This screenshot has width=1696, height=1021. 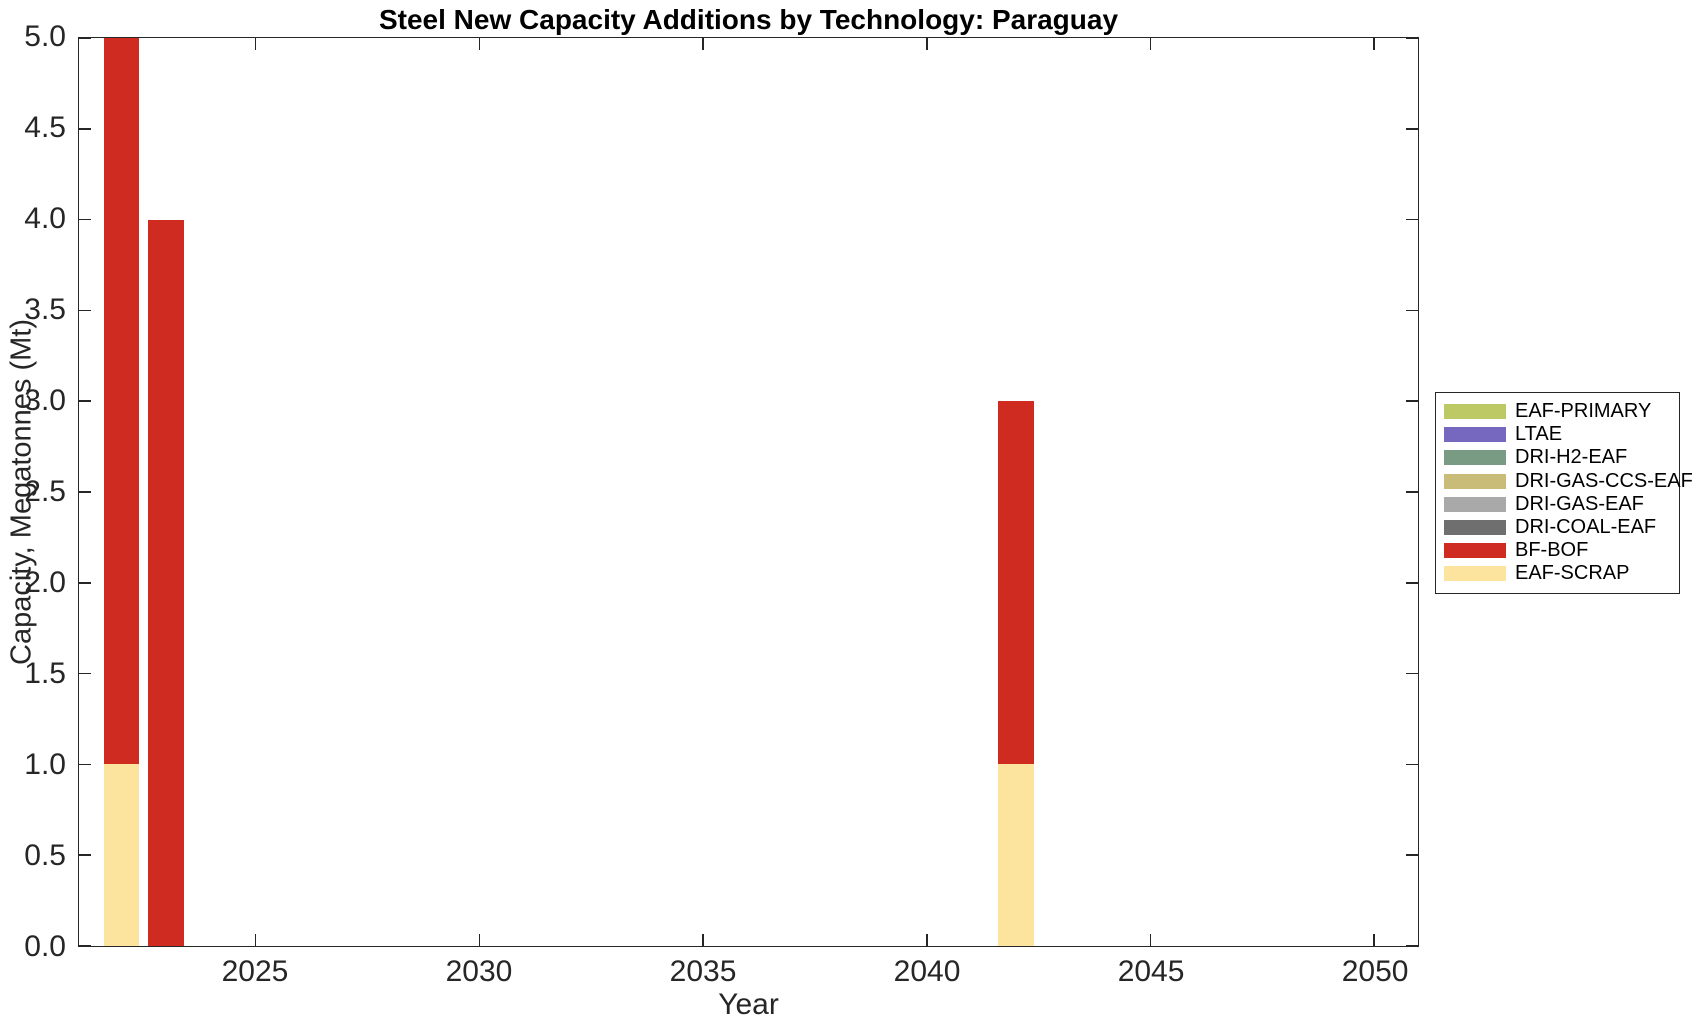 I want to click on y-tick-label-3.5: 3.5, so click(x=45, y=309).